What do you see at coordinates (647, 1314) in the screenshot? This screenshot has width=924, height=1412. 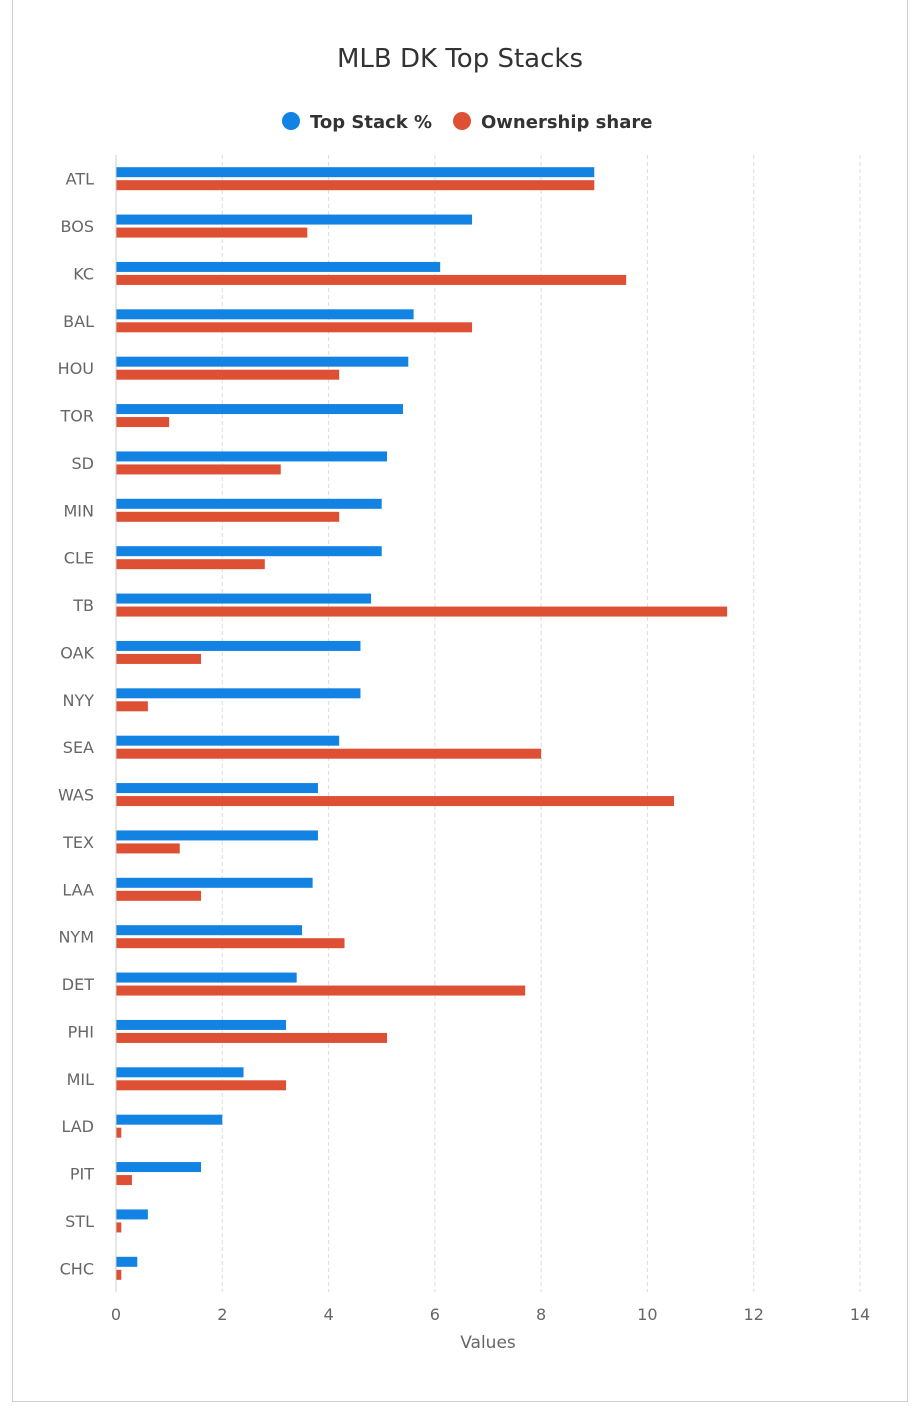 I see `x-tick-label: 10` at bounding box center [647, 1314].